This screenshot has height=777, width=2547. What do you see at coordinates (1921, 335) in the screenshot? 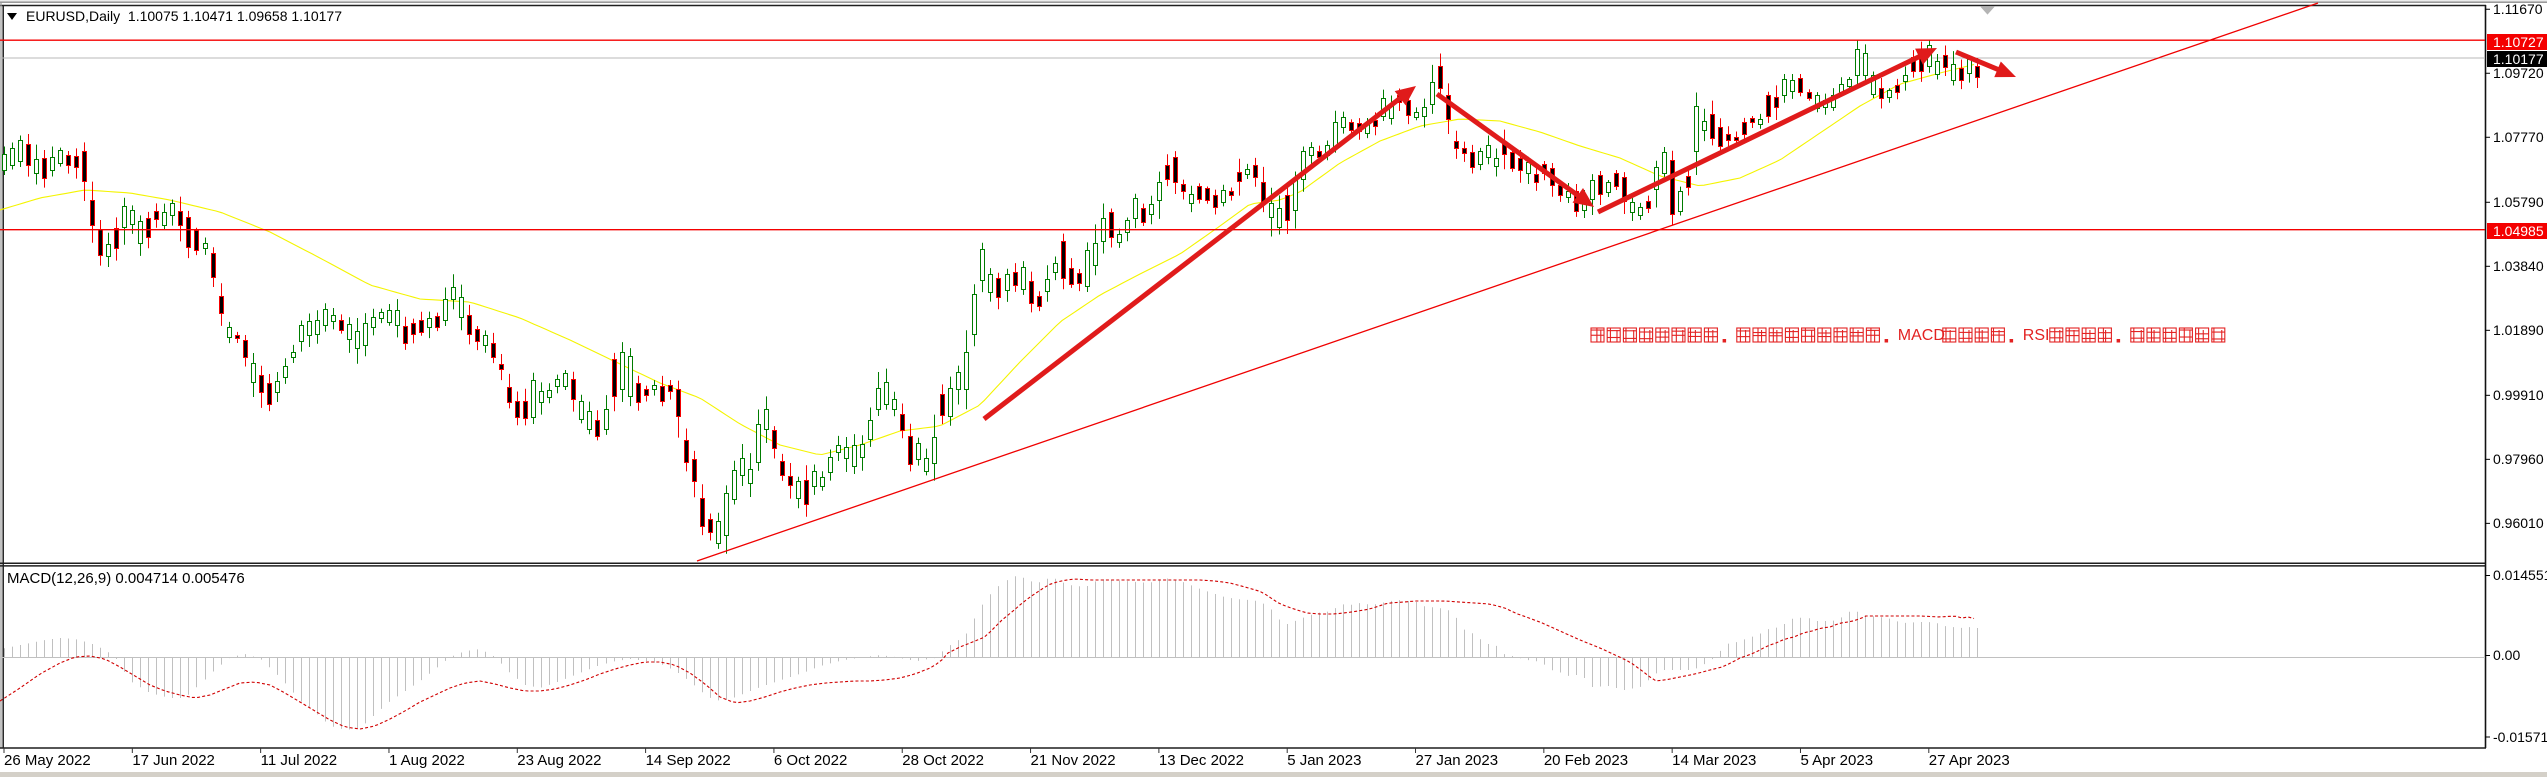
I see `svg-text: MACD` at bounding box center [1921, 335].